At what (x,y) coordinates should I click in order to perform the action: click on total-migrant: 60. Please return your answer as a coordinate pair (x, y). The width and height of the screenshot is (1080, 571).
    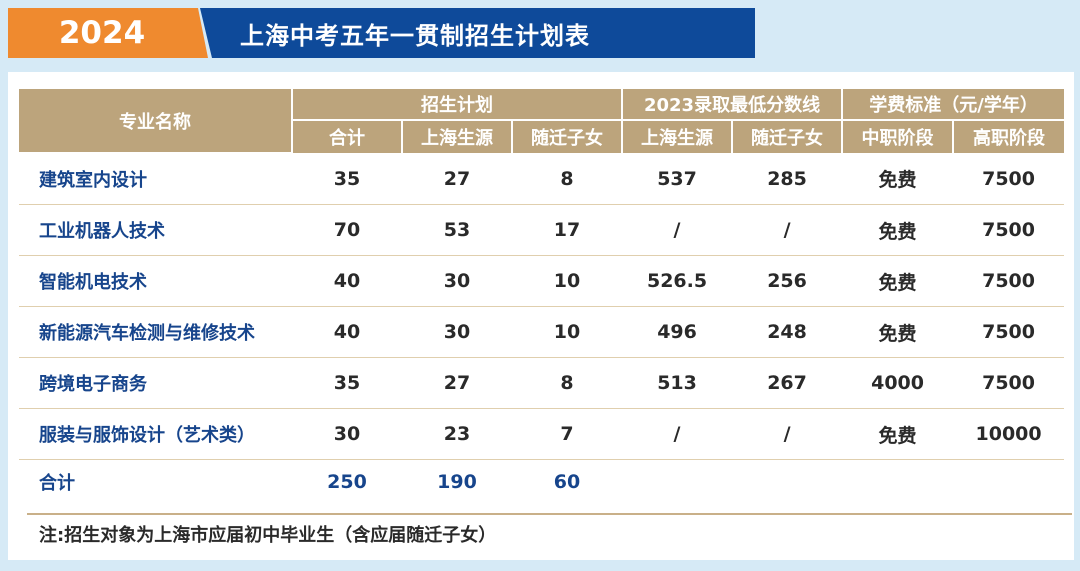
    Looking at the image, I should click on (567, 482).